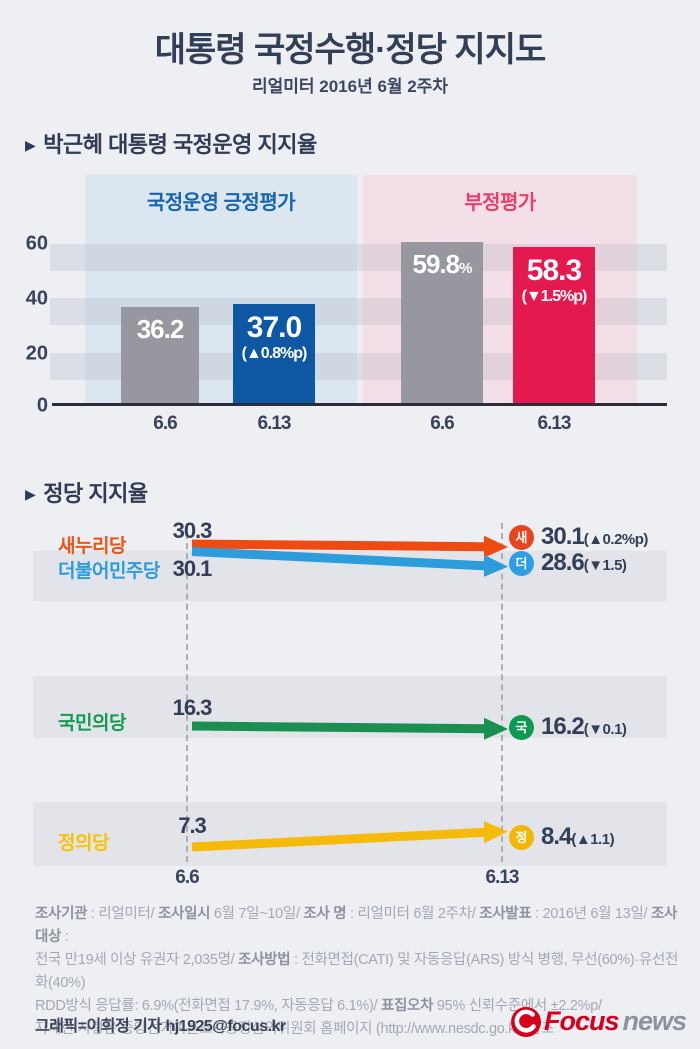  What do you see at coordinates (521, 537) in the screenshot?
I see `party-badge-saenuri: 새` at bounding box center [521, 537].